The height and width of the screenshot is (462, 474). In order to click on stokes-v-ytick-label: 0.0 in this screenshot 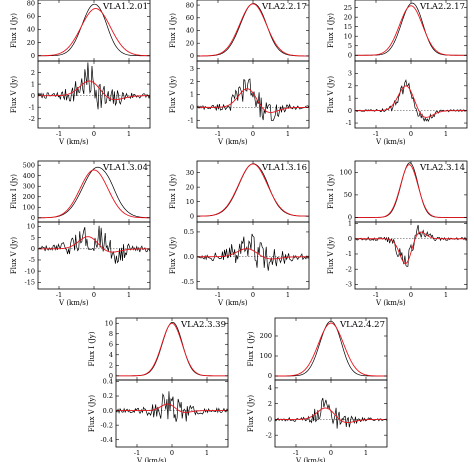, I will do `click(189, 257)`.